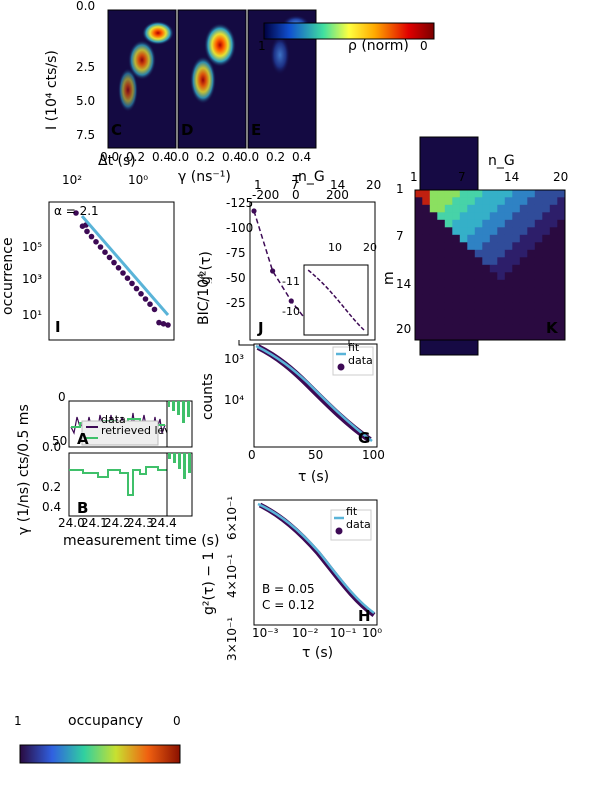  What do you see at coordinates (32, 315) in the screenshot?
I see `svg-text: 10¹` at bounding box center [32, 315].